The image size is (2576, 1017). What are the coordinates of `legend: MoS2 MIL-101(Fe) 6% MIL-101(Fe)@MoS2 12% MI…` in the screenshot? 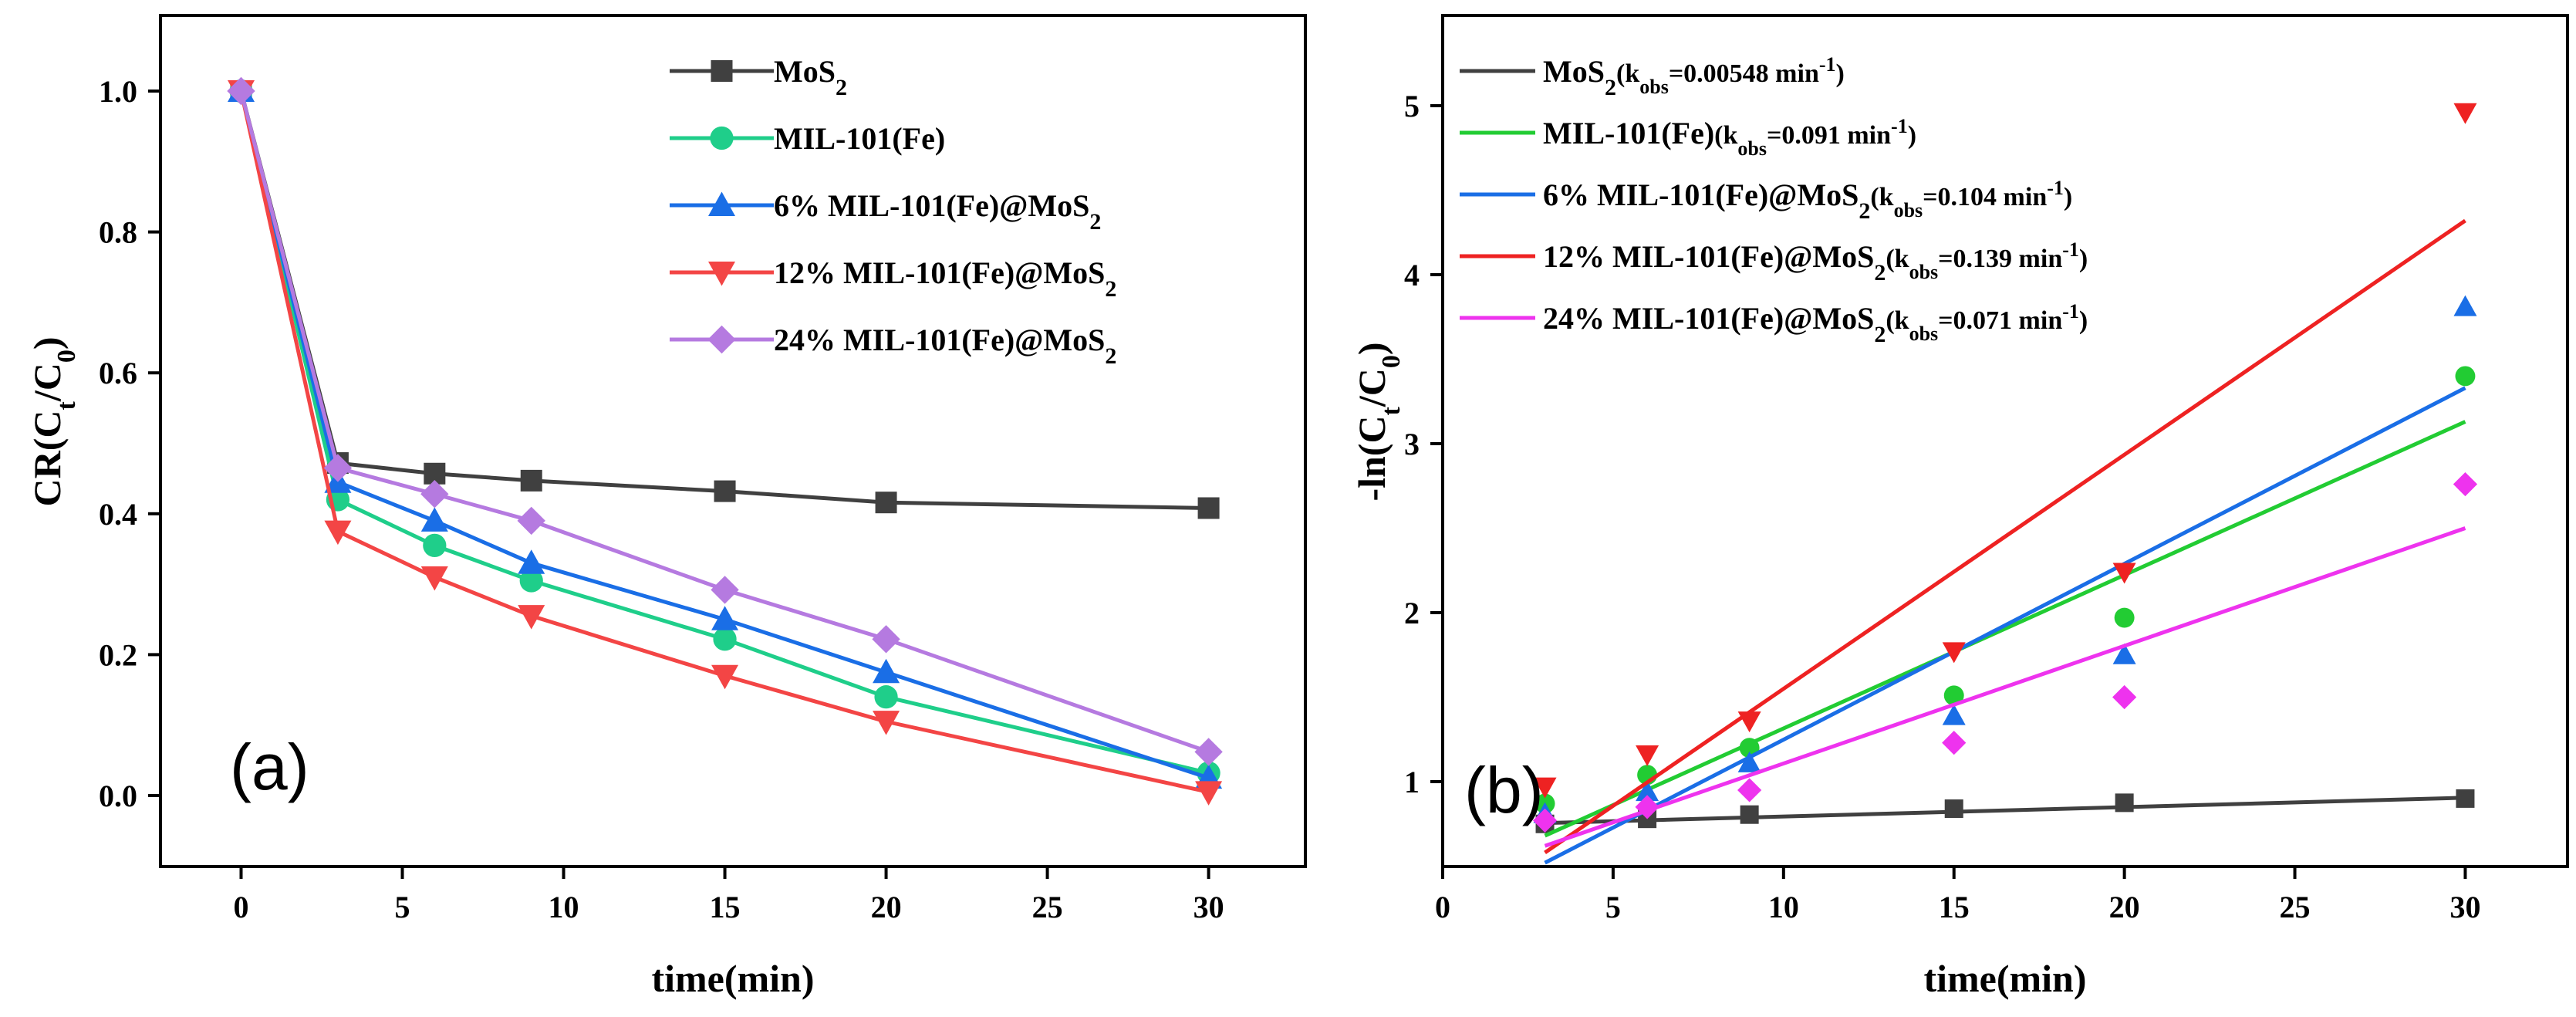 It's located at (893, 211).